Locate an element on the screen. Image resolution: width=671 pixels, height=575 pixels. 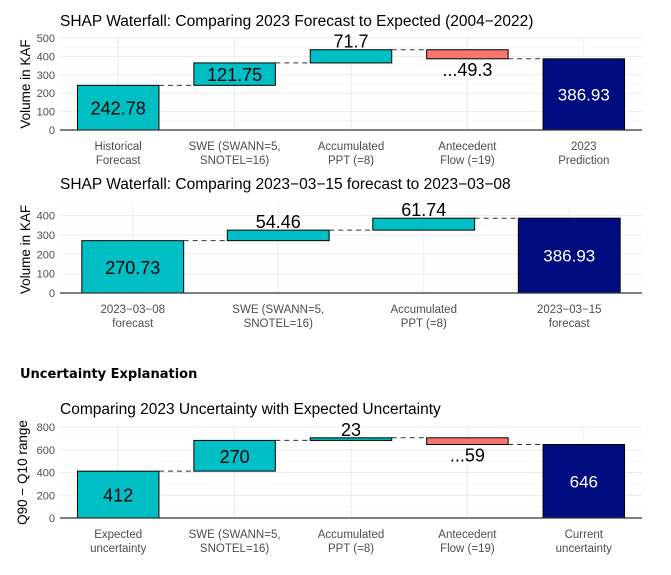
bar-value-label: 23 is located at coordinates (351, 430).